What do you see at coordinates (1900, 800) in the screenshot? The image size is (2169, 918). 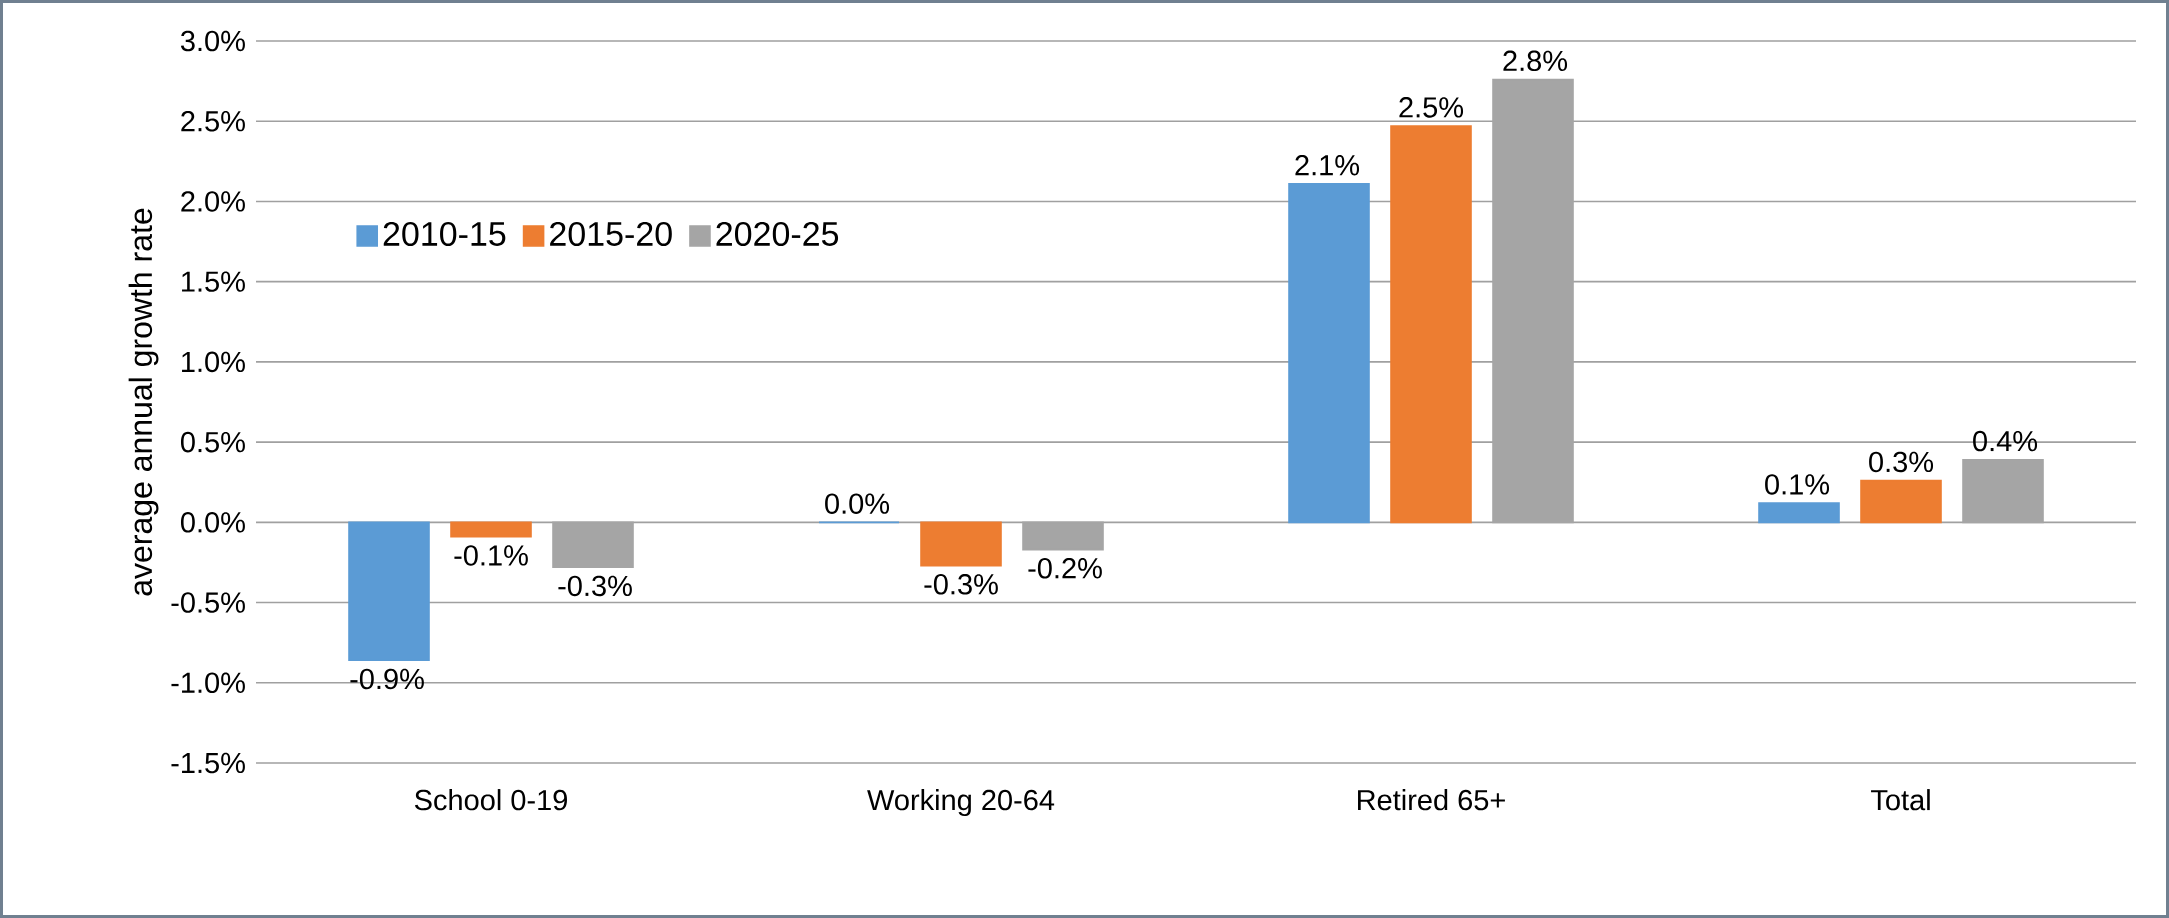 I see `x-tick-label: Total` at bounding box center [1900, 800].